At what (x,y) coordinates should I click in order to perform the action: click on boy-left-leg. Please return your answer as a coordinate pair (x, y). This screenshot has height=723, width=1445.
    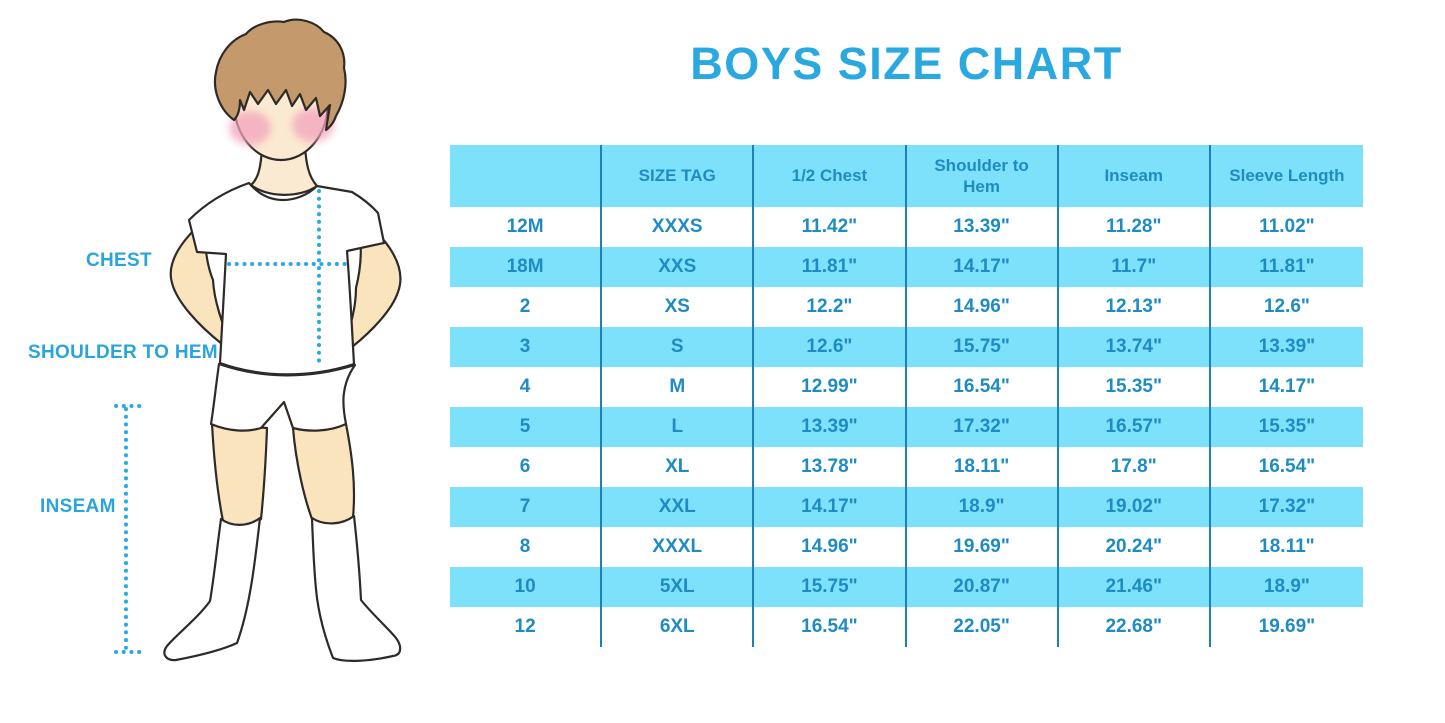
    Looking at the image, I should click on (239, 475).